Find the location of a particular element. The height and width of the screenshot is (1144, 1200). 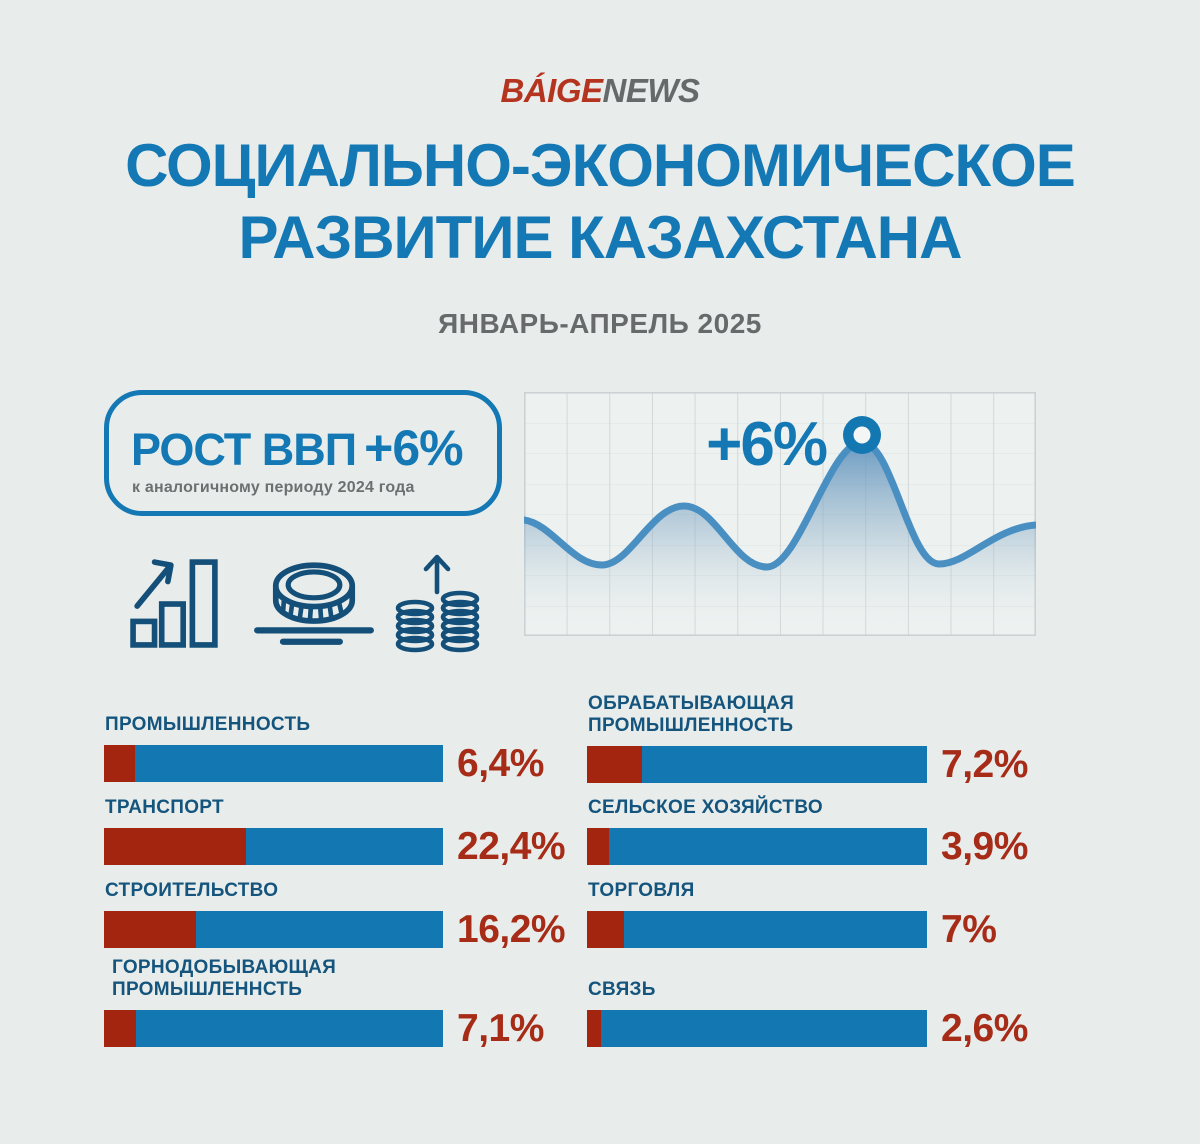

sector-label: ТОРГОВЛЯ is located at coordinates (641, 890).